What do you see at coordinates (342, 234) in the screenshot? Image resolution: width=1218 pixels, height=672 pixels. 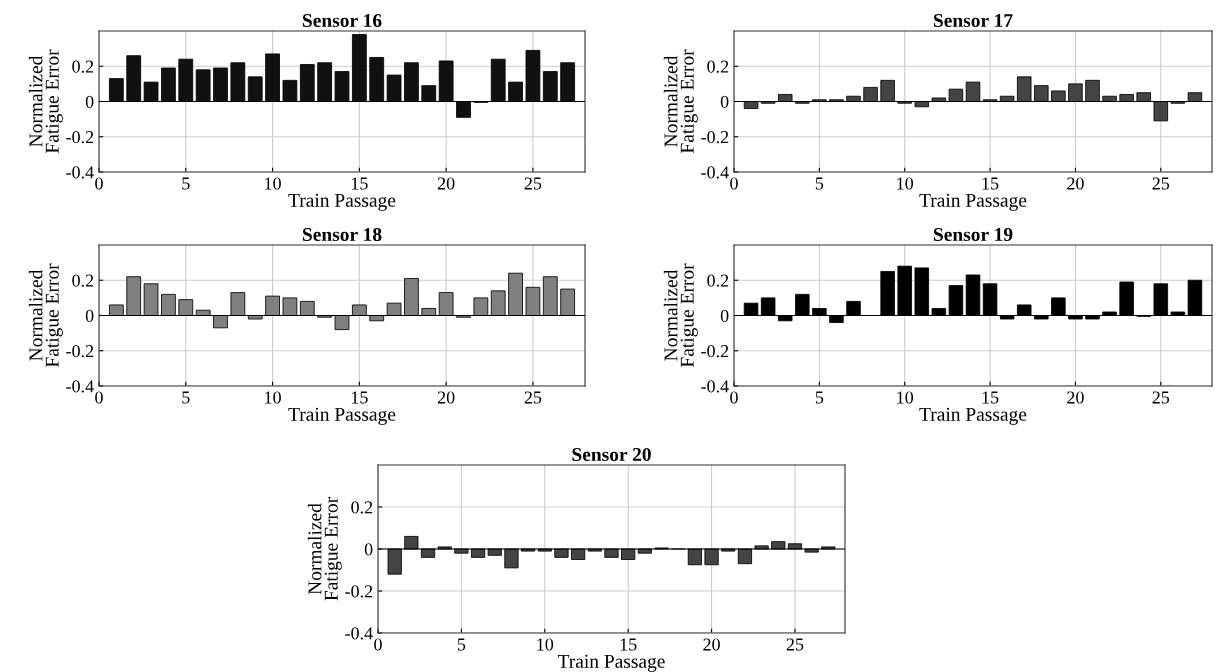 I see `chart-title: Sensor 18` at bounding box center [342, 234].